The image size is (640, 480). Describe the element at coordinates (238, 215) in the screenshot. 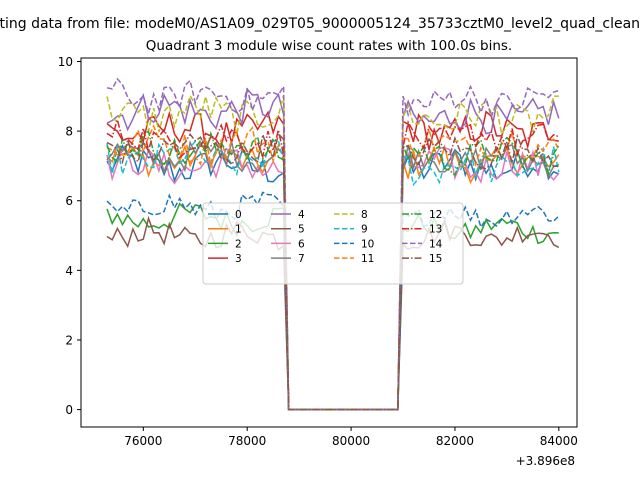

I see `legend-label-0: 0` at that location.